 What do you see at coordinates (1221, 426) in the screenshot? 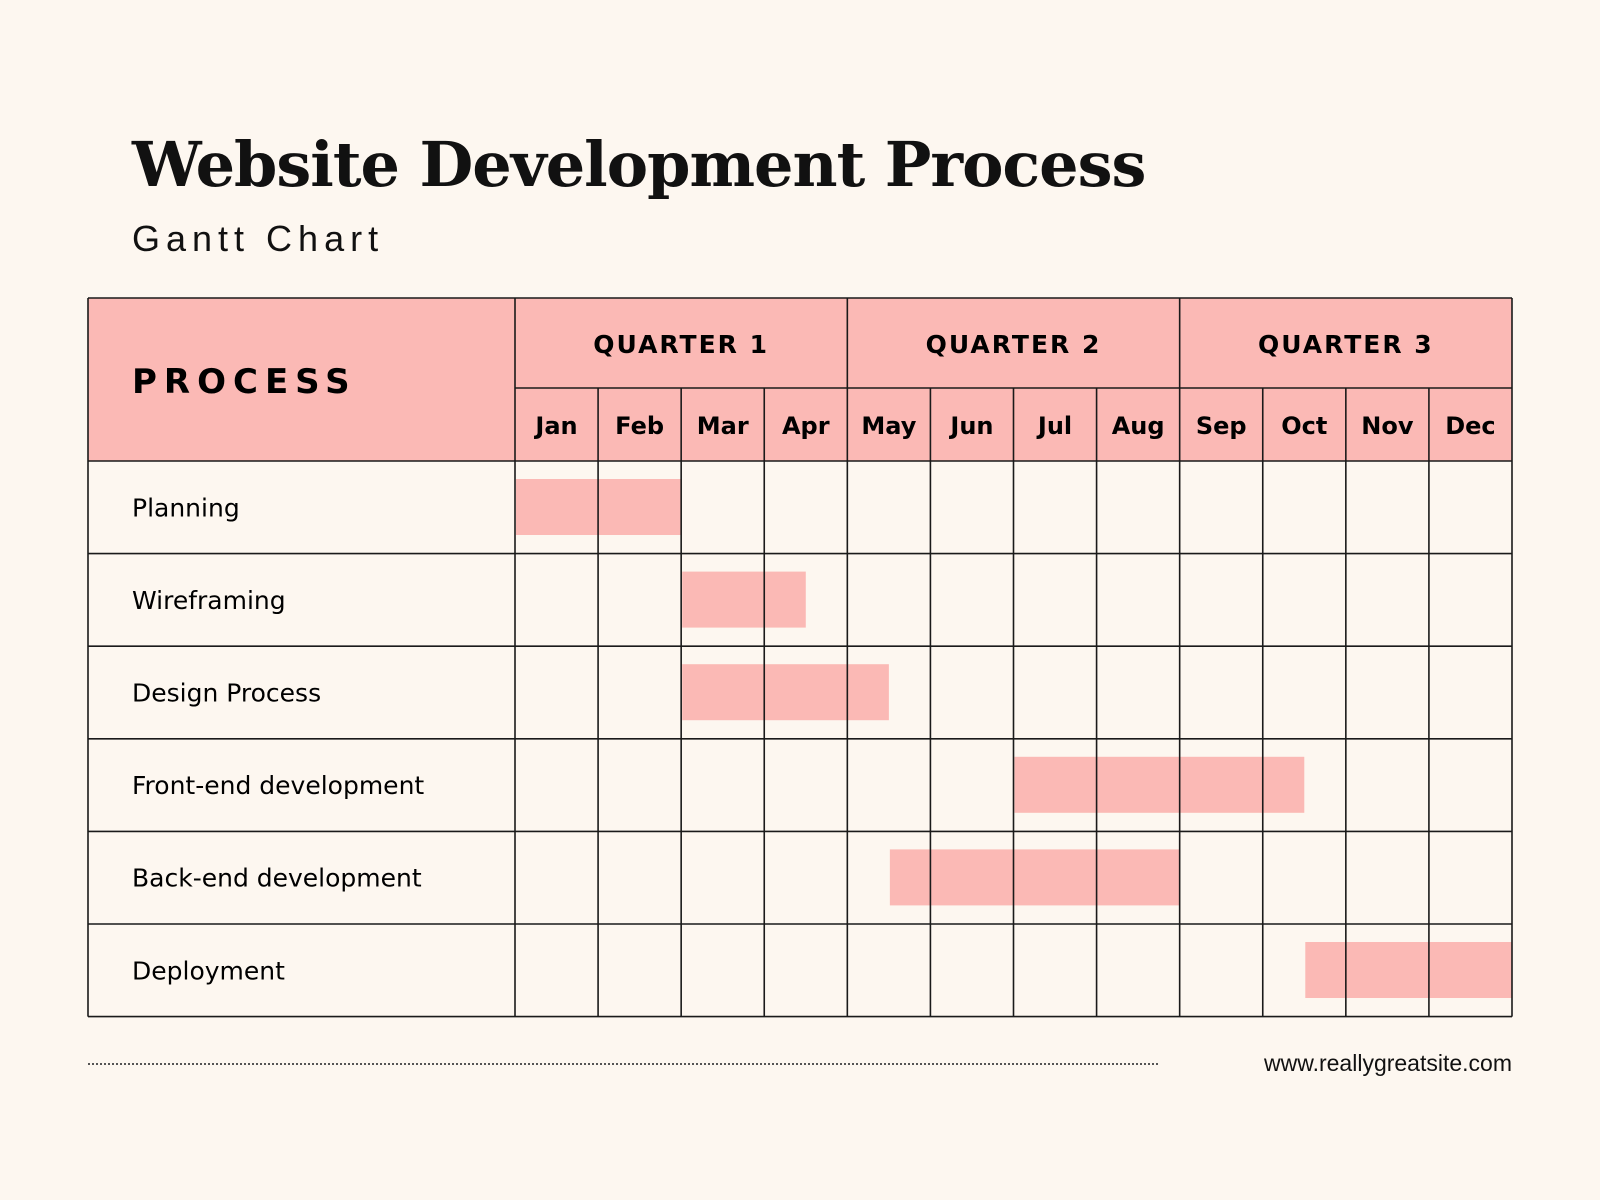
I see `month-label: Sep` at bounding box center [1221, 426].